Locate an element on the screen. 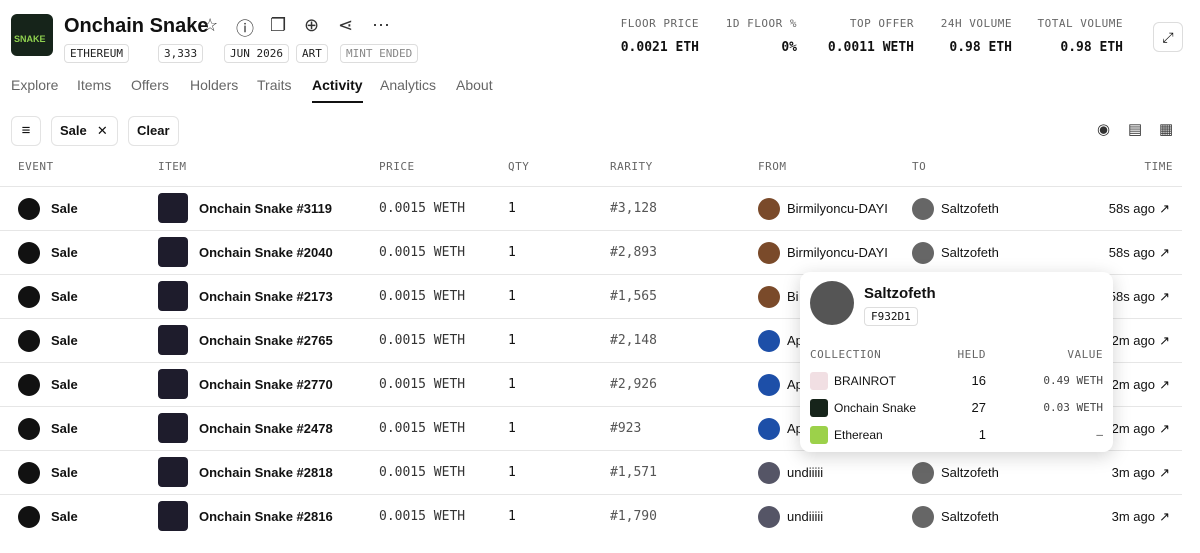  time: 2m ago is located at coordinates (1133, 428).